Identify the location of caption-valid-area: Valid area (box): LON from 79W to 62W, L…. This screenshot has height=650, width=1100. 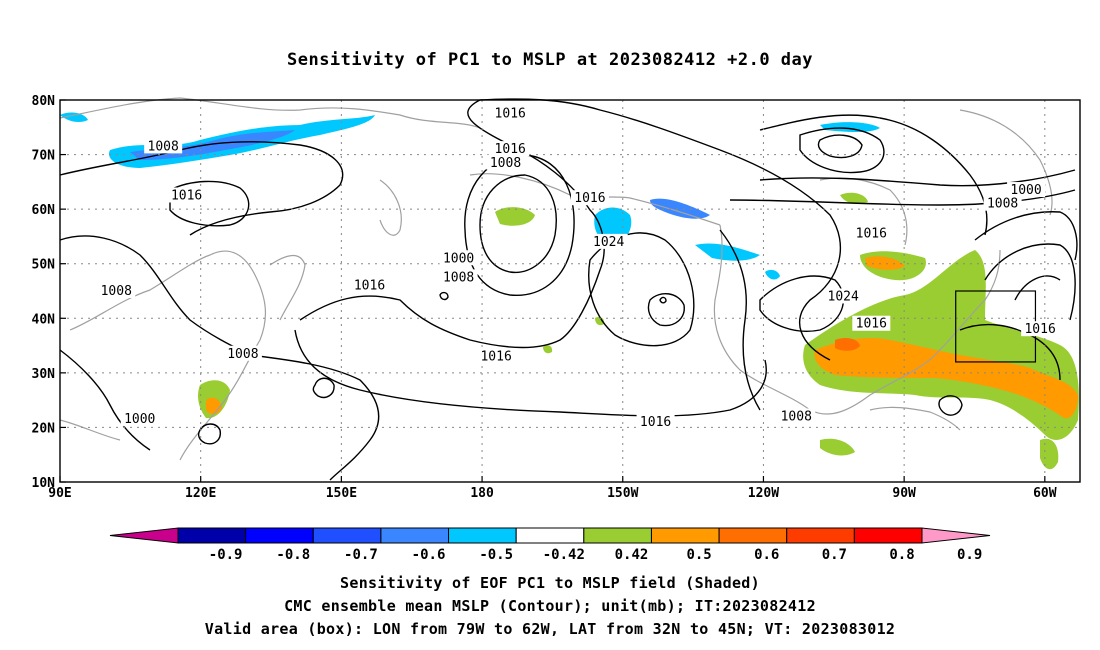
(550, 629).